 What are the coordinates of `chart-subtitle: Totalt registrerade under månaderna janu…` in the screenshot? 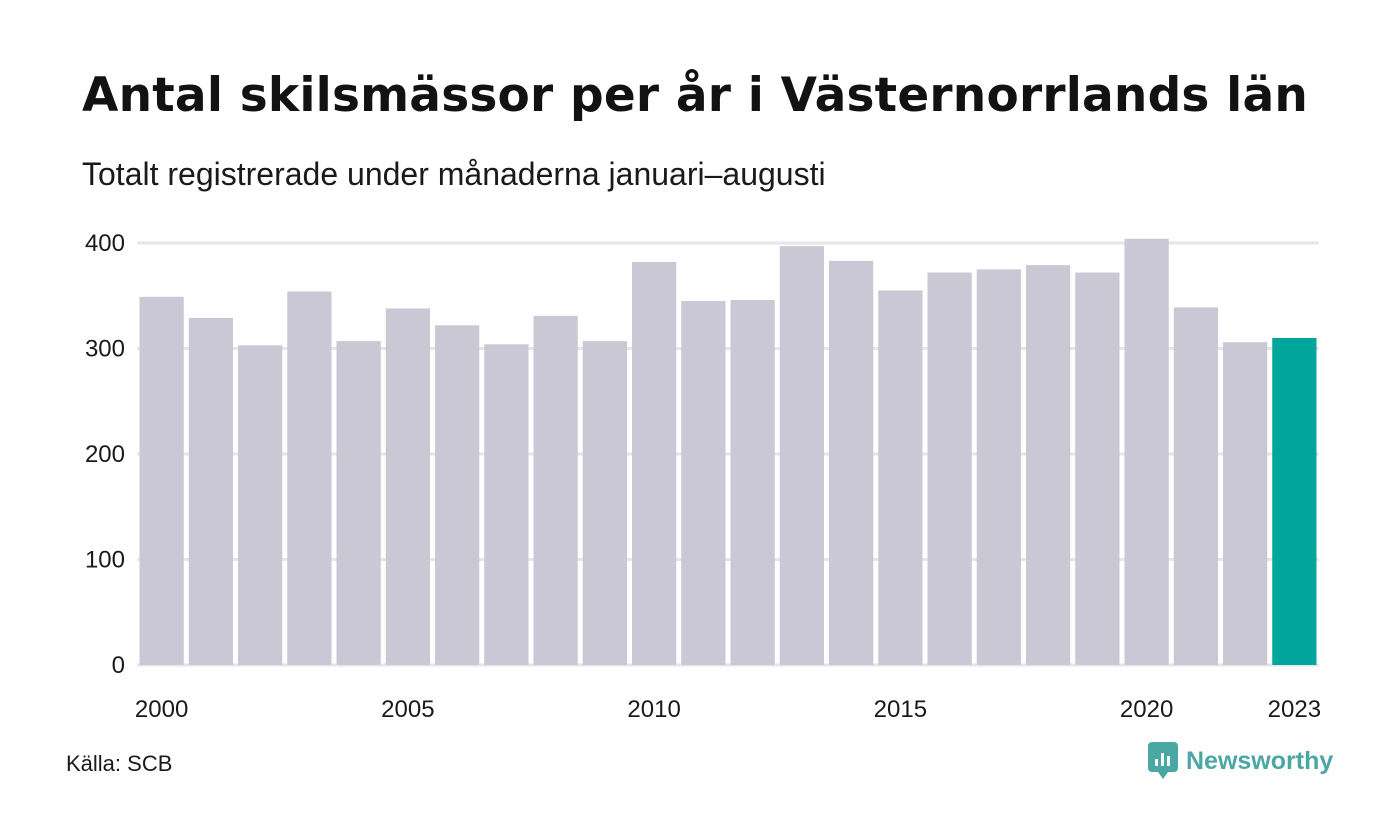 It's located at (454, 174).